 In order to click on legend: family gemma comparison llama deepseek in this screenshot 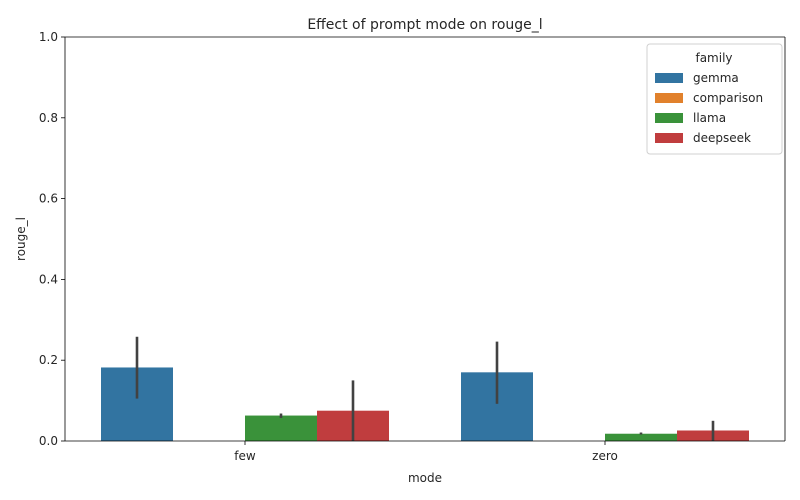, I will do `click(714, 99)`.